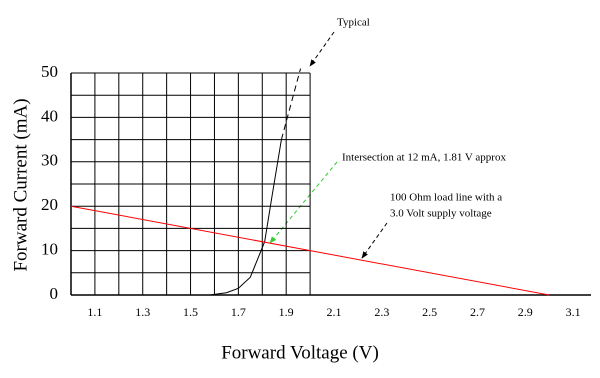 This screenshot has height=378, width=600. I want to click on annotation: 3.0 Volt supply voltage, so click(441, 214).